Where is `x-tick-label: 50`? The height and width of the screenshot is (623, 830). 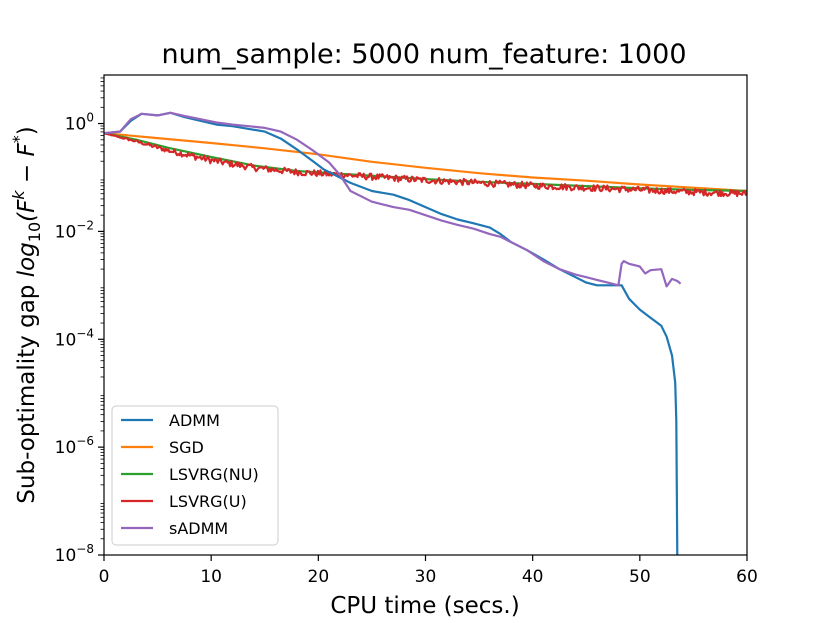
x-tick-label: 50 is located at coordinates (640, 577).